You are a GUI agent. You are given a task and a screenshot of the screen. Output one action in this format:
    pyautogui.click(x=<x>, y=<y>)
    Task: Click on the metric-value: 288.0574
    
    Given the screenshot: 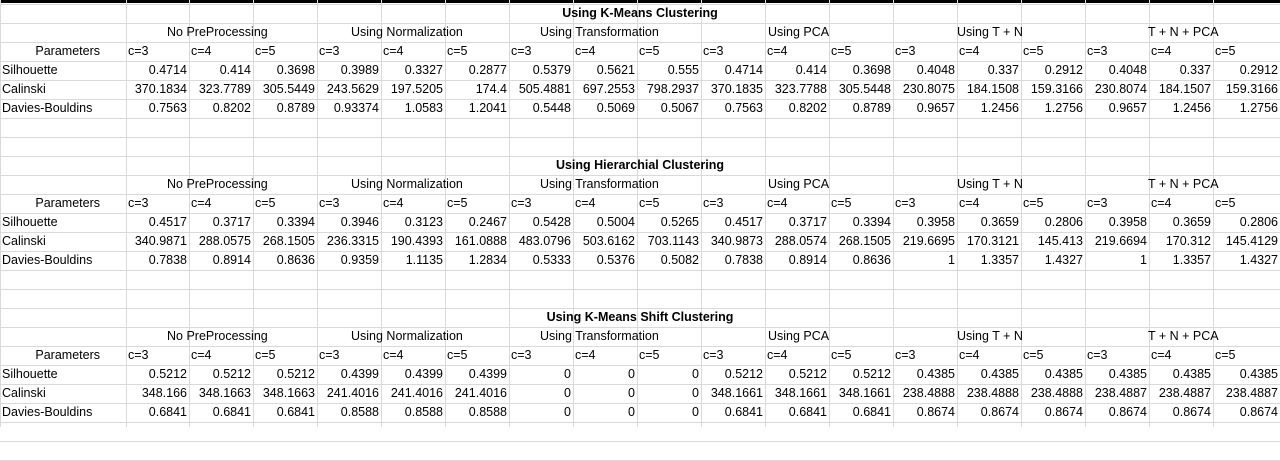 What is the action you would take?
    pyautogui.click(x=800, y=241)
    